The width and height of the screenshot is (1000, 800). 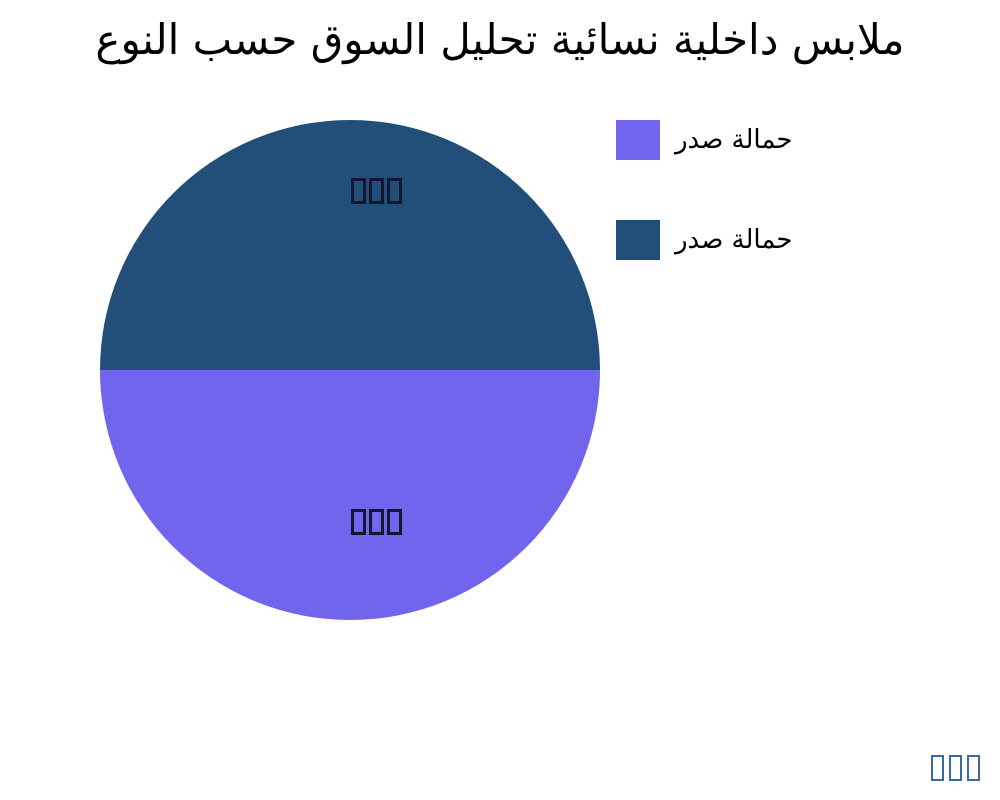 I want to click on slice-percent-label-bottom, so click(x=376, y=522).